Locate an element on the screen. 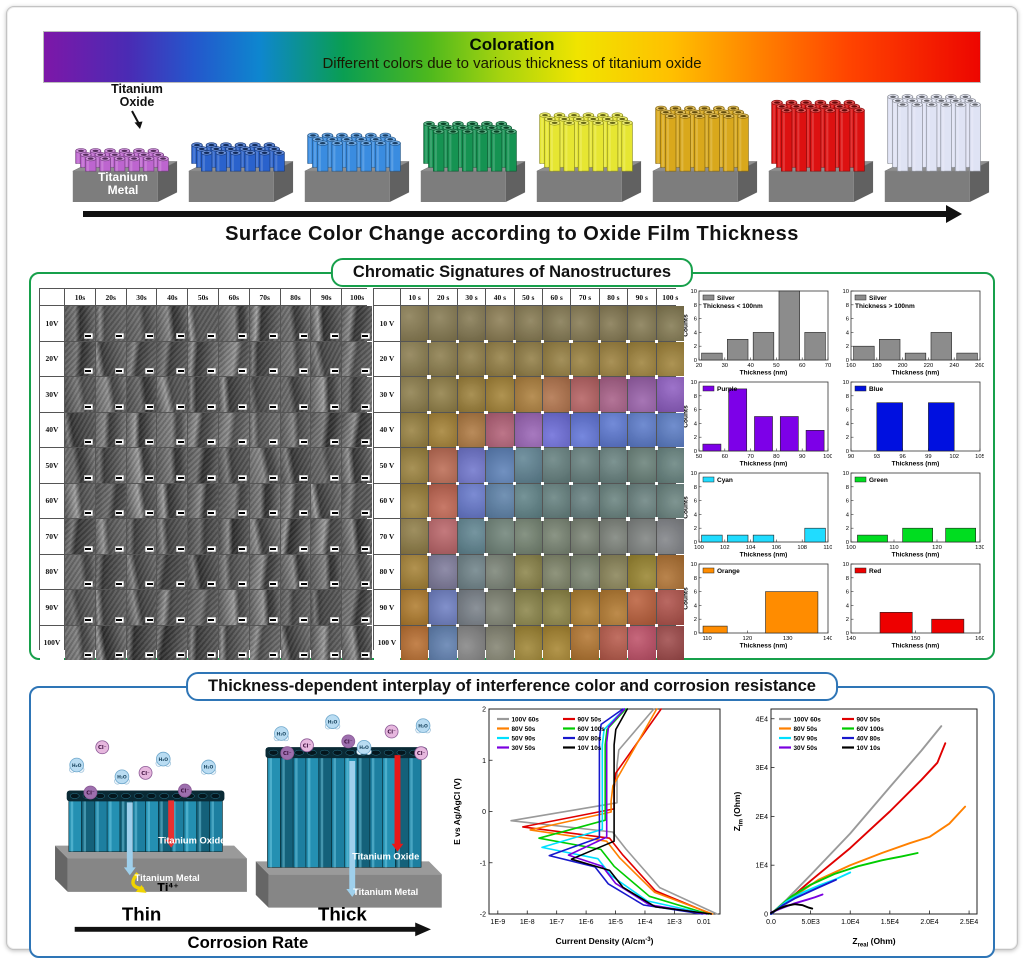 This screenshot has height=960, width=1024. svg-text: 96 is located at coordinates (902, 457).